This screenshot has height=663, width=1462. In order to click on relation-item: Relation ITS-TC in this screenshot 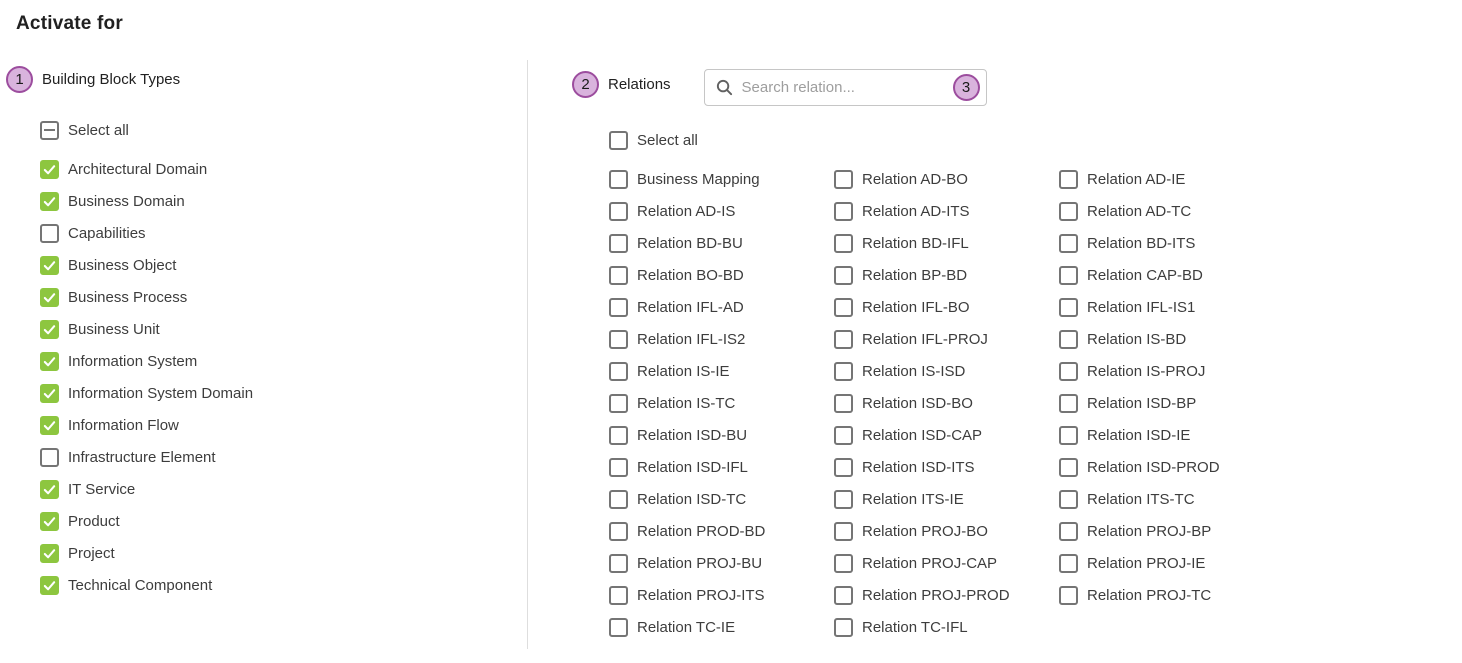, I will do `click(1171, 499)`.